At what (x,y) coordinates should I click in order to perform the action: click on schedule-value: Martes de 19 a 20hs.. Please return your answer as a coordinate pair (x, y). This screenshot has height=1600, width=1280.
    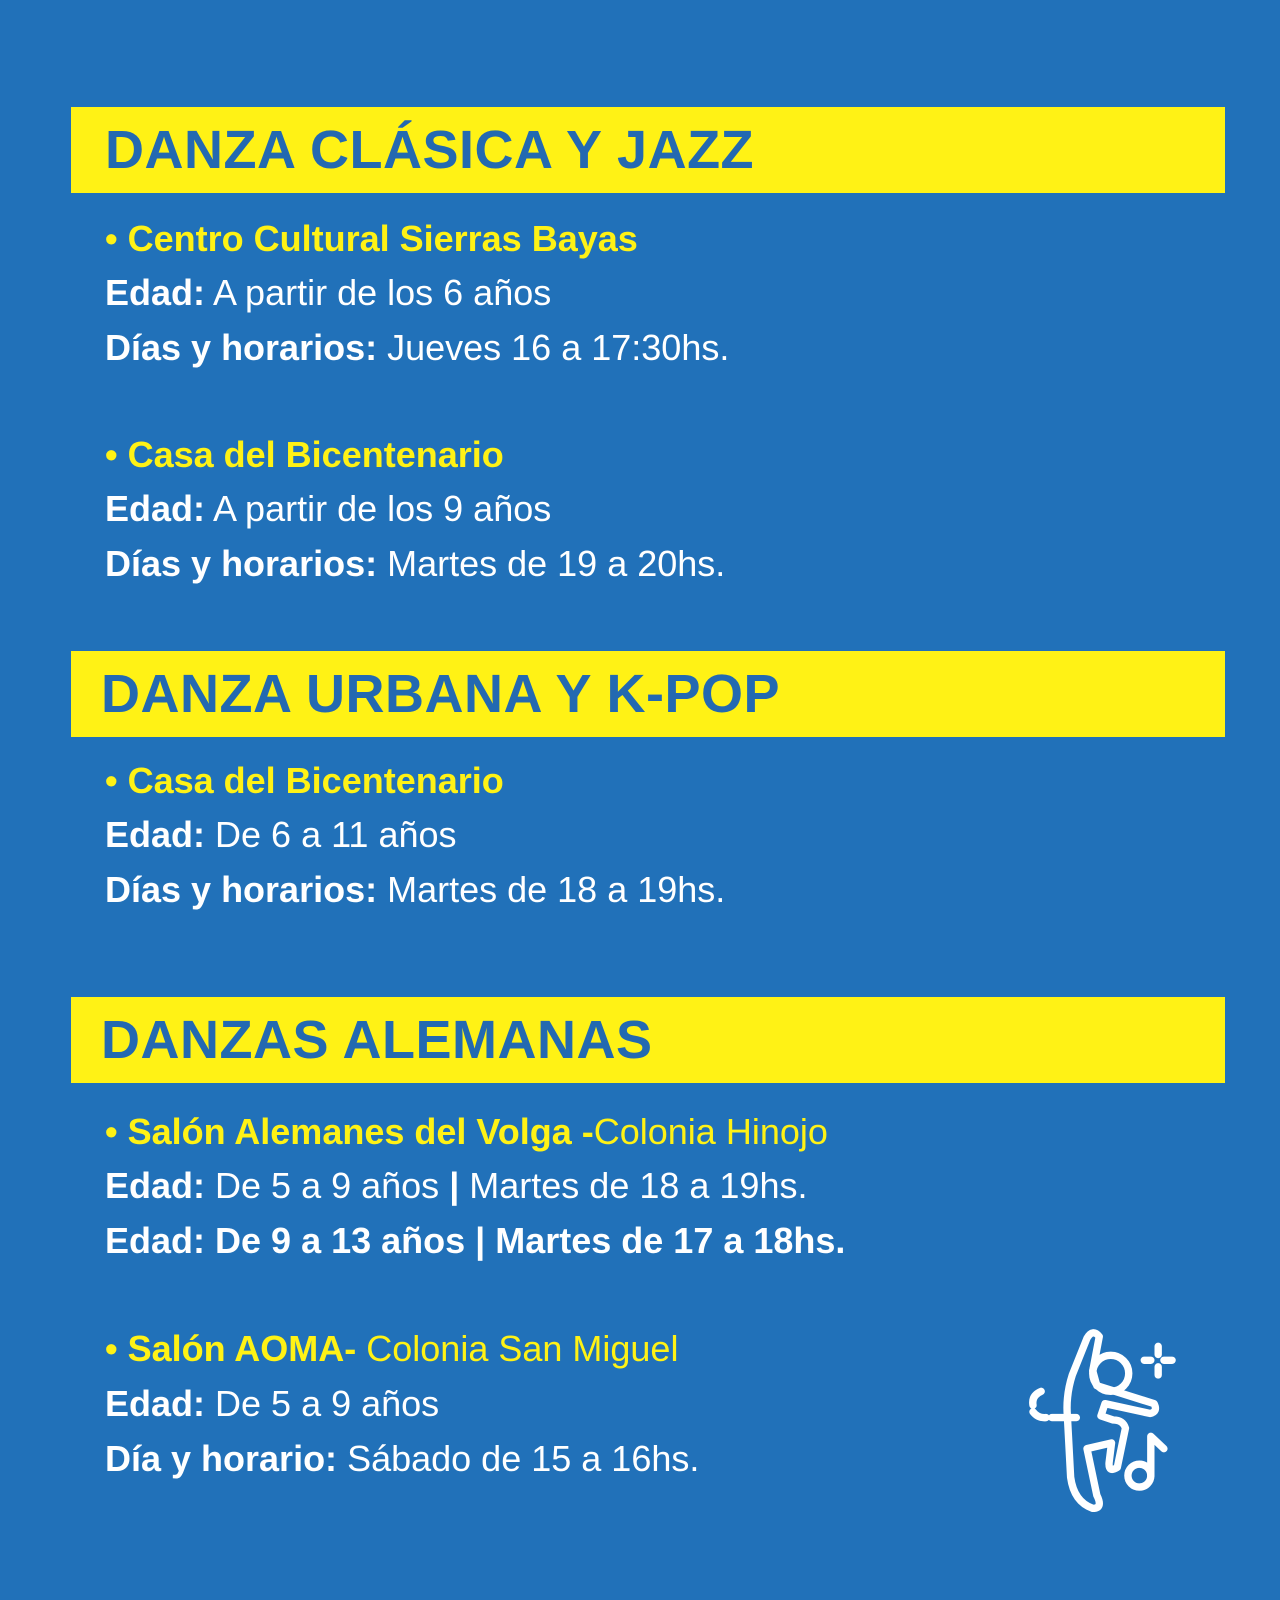
    Looking at the image, I should click on (551, 563).